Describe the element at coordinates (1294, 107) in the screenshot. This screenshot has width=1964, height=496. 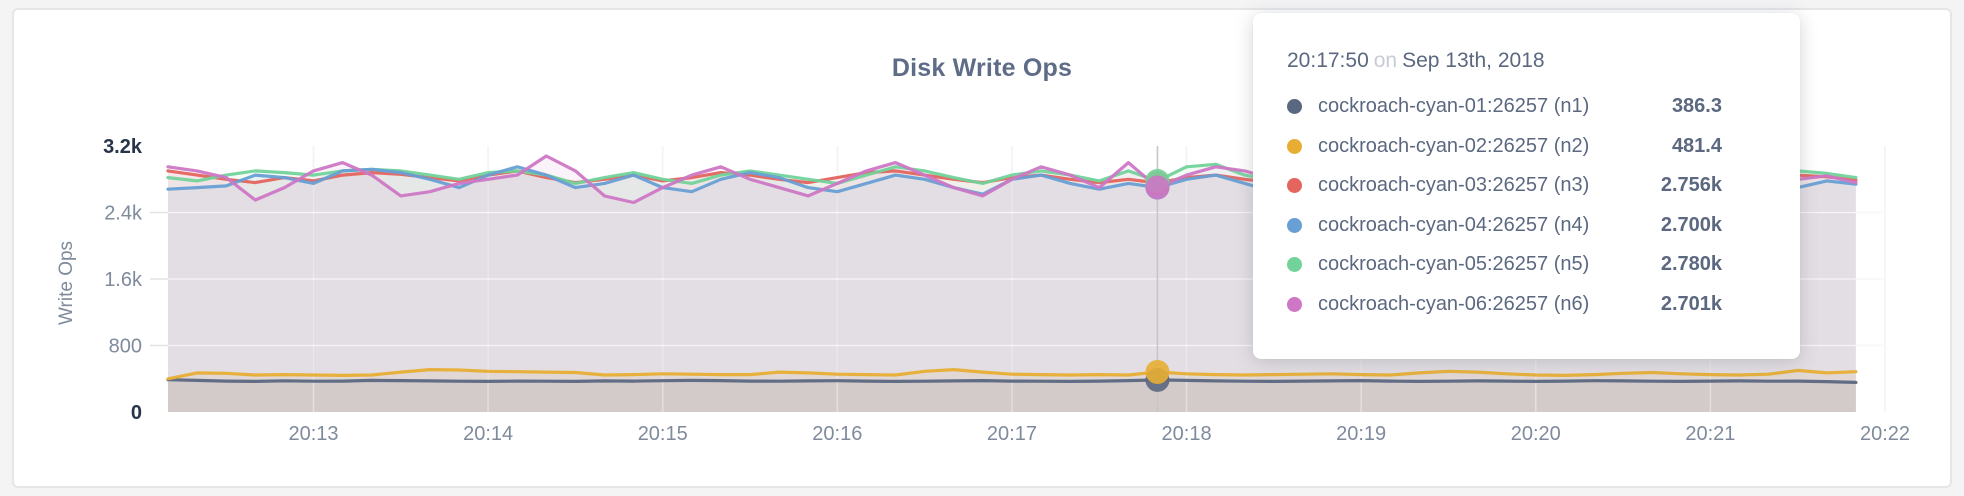
I see `series-color-dot-n1` at that location.